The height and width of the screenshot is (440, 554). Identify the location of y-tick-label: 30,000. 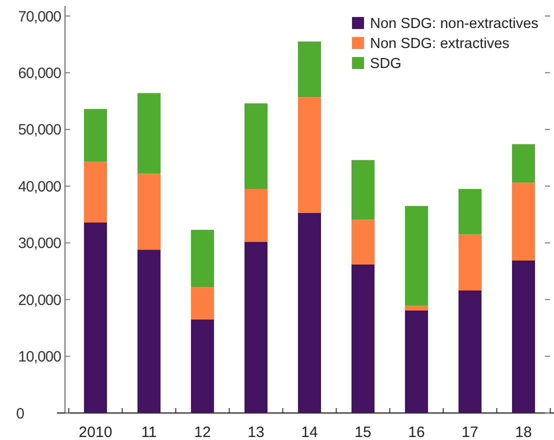
(40, 243).